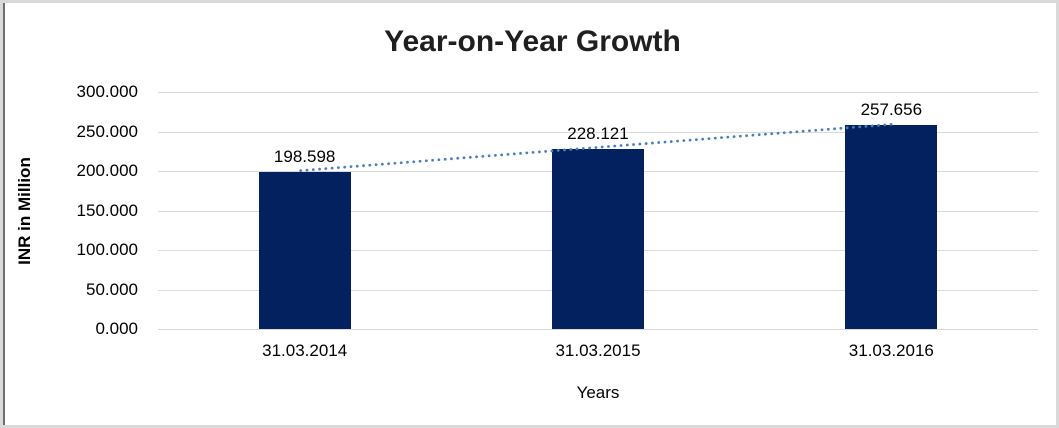 The image size is (1059, 428). What do you see at coordinates (24, 211) in the screenshot?
I see `y-axis-title: INR in Million` at bounding box center [24, 211].